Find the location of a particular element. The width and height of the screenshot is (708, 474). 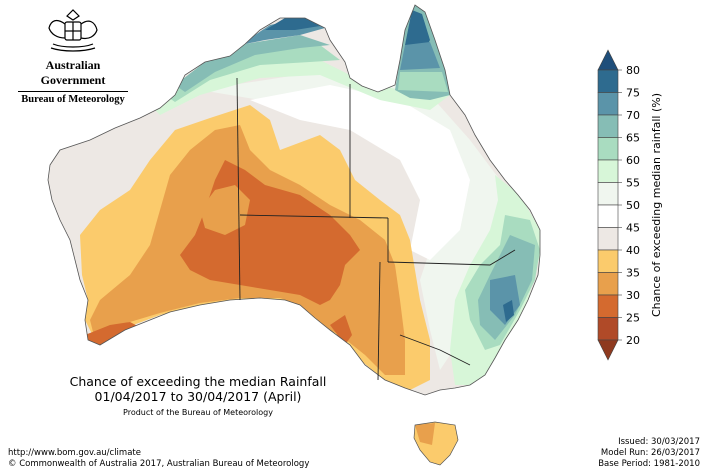

map-title: Chance of exceeding the median Rainfall is located at coordinates (198, 381).